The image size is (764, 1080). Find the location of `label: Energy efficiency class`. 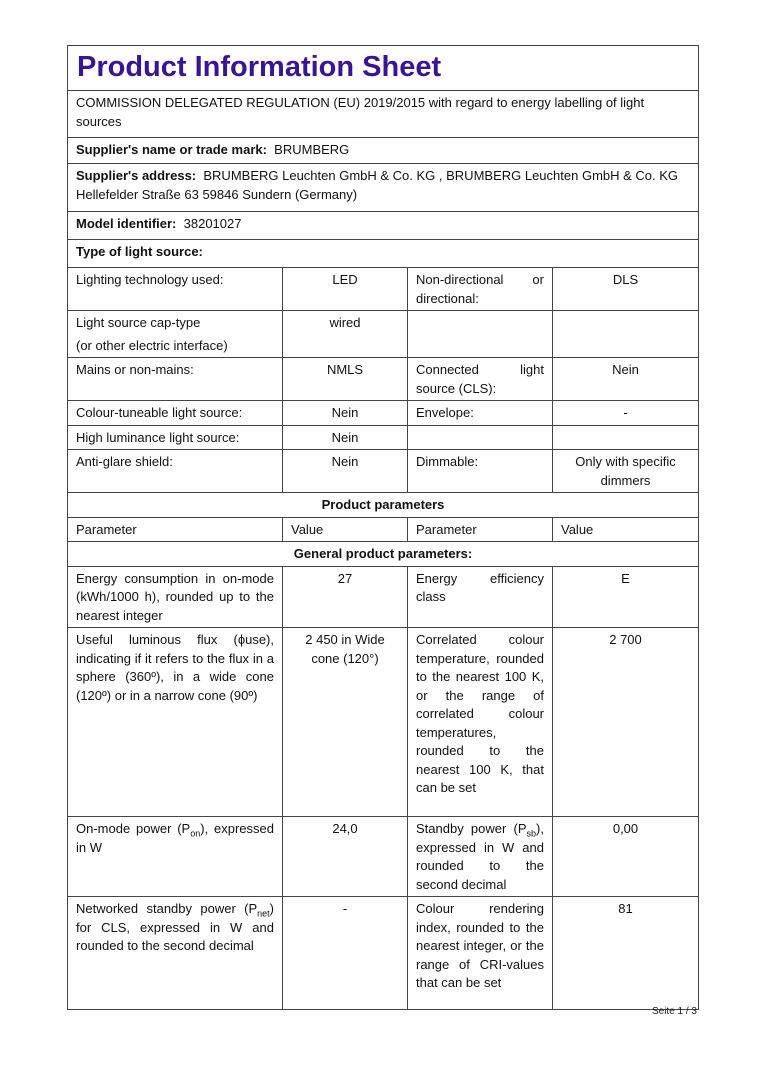

label: Energy efficiency class is located at coordinates (480, 596).